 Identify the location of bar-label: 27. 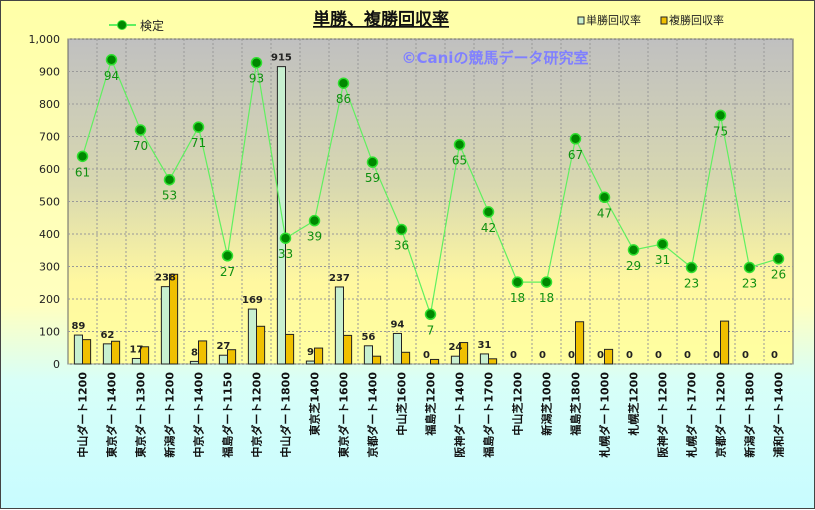
(223, 346).